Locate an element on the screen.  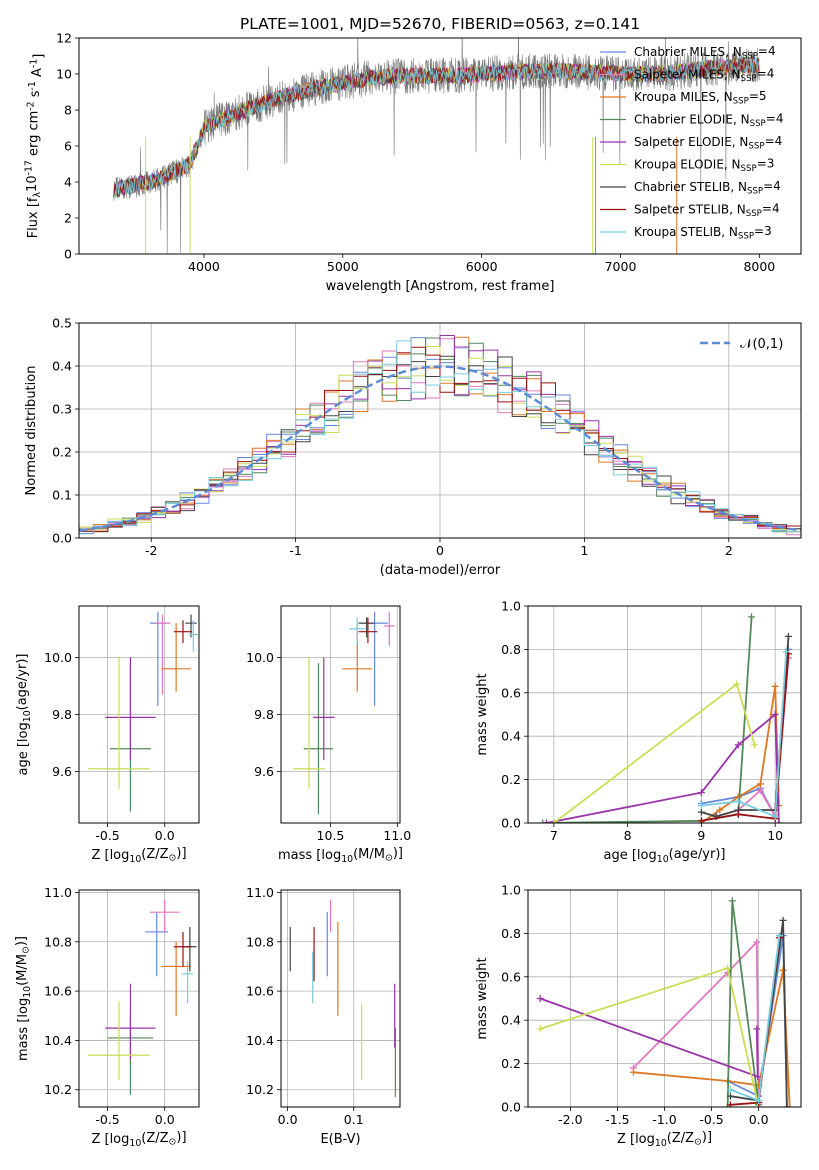
x-tick-label: 5000 is located at coordinates (343, 266).